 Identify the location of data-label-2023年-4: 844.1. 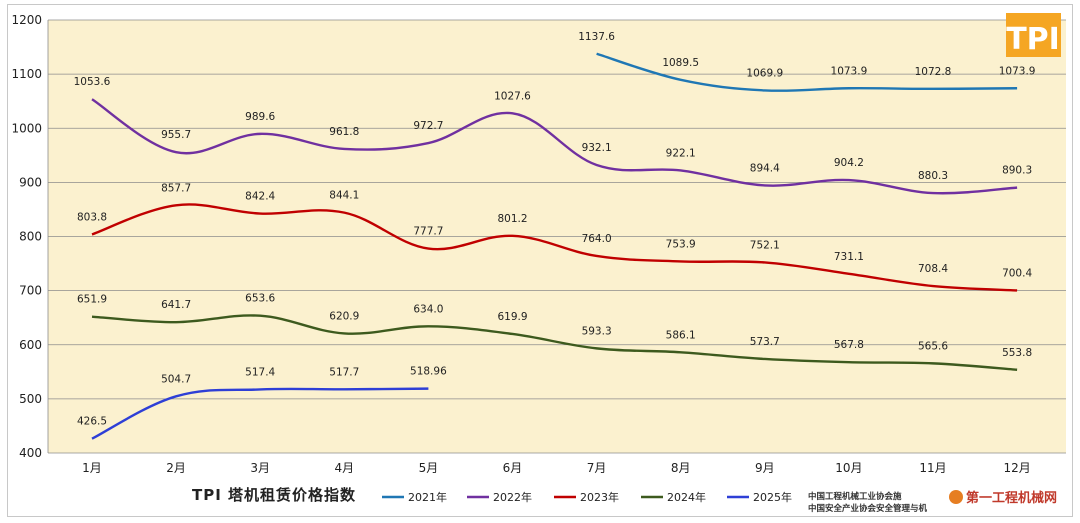
(344, 196).